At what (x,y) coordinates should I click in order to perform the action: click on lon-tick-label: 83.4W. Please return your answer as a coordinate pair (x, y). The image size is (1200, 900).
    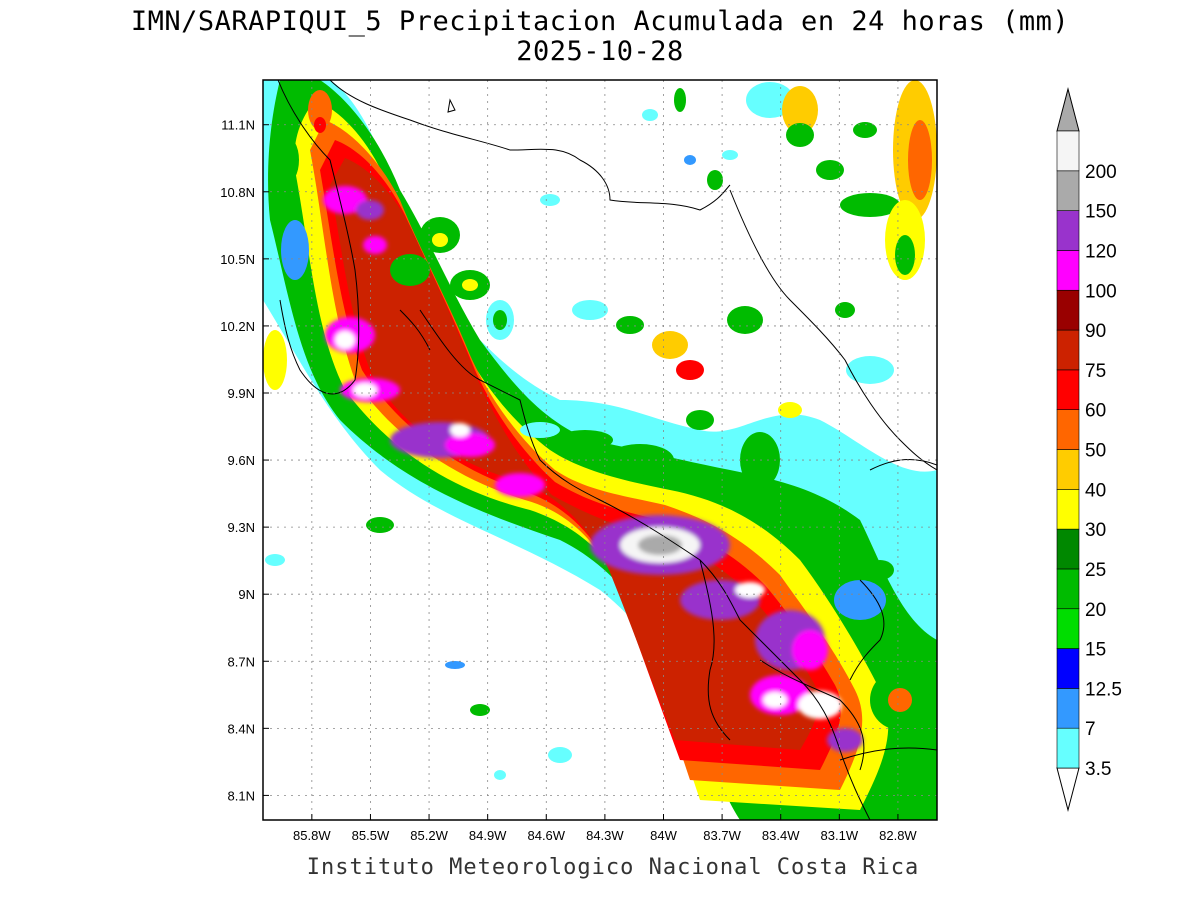
    Looking at the image, I should click on (781, 835).